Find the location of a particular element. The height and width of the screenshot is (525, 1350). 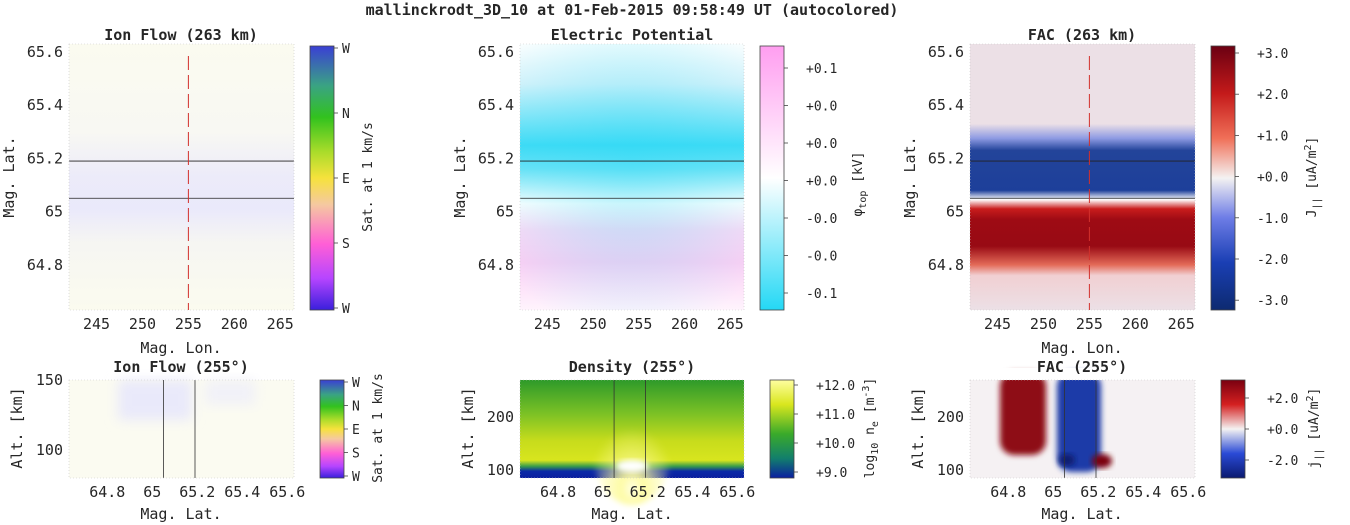

colorbar-ion-flow-top-bar is located at coordinates (322, 178).